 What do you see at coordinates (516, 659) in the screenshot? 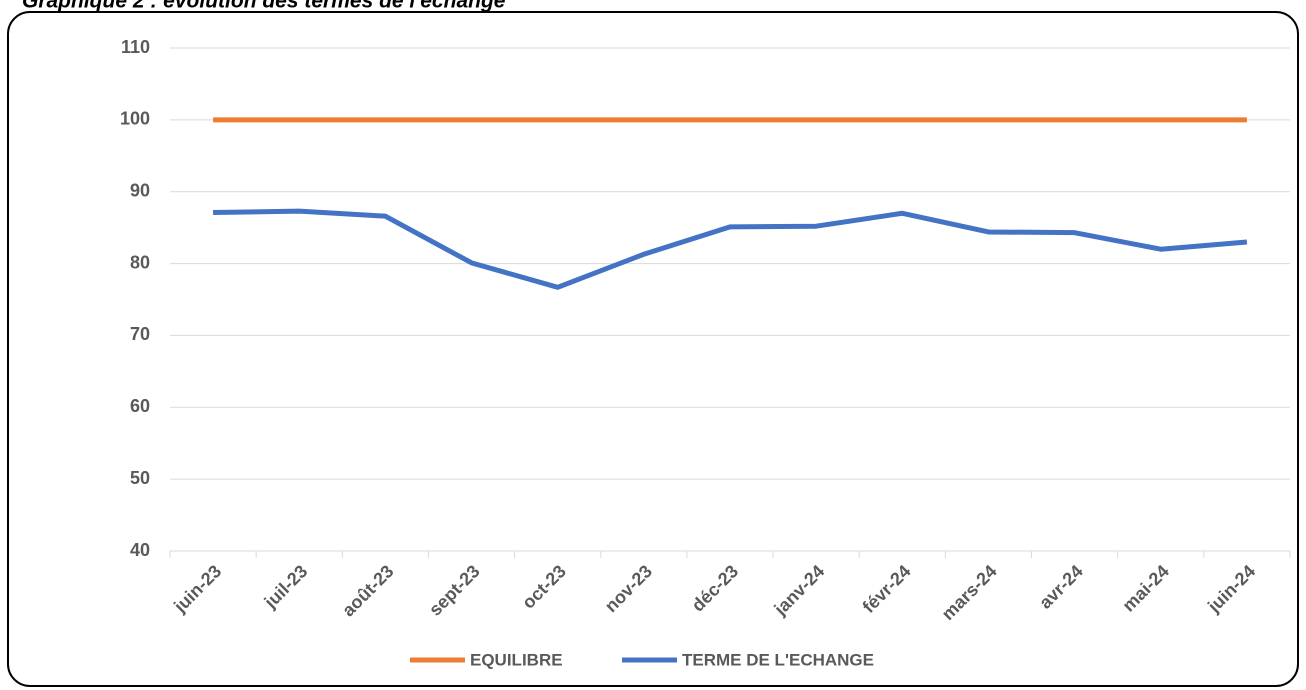
I see `legend-label: EQUILIBRE` at bounding box center [516, 659].